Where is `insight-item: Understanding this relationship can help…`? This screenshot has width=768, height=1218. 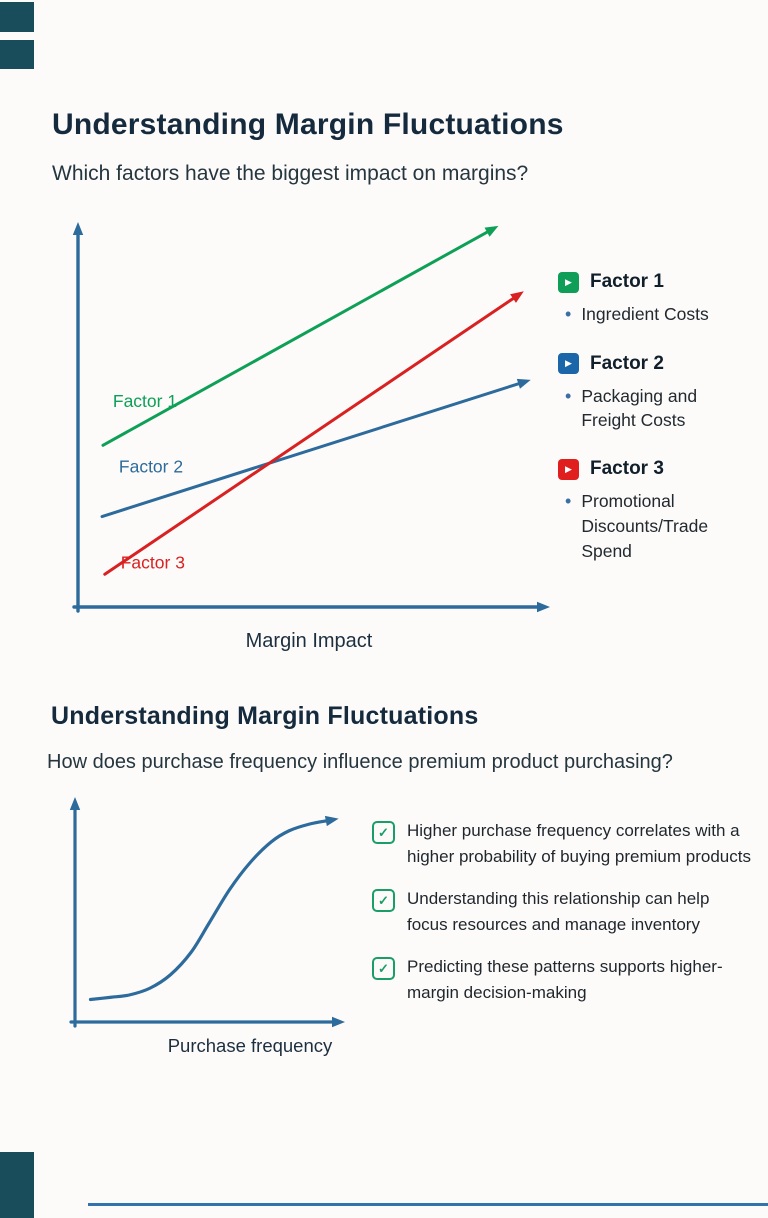 insight-item: Understanding this relationship can help… is located at coordinates (565, 911).